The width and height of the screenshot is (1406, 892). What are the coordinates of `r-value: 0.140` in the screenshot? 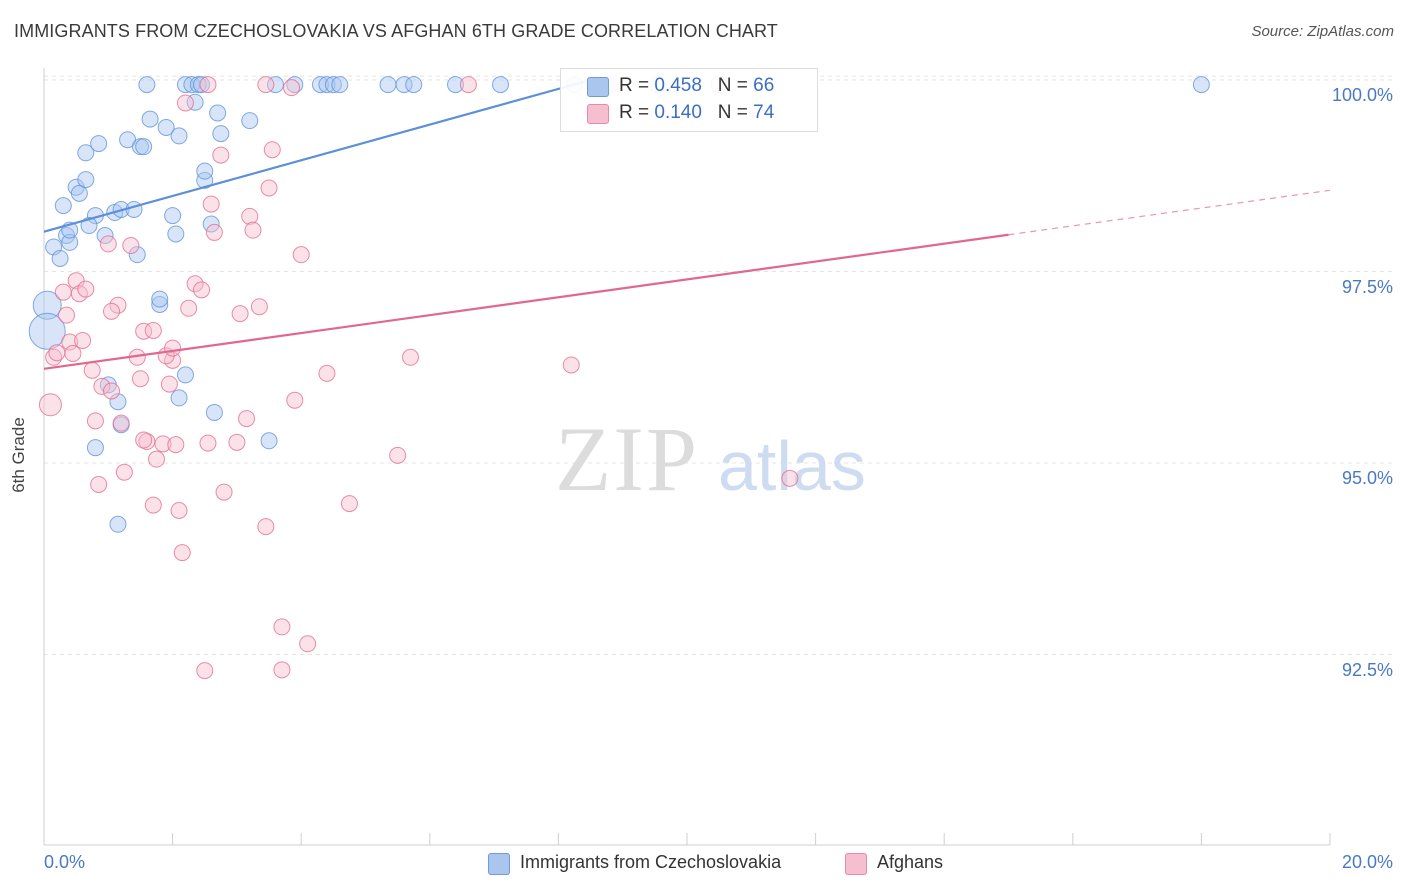 It's located at (678, 112).